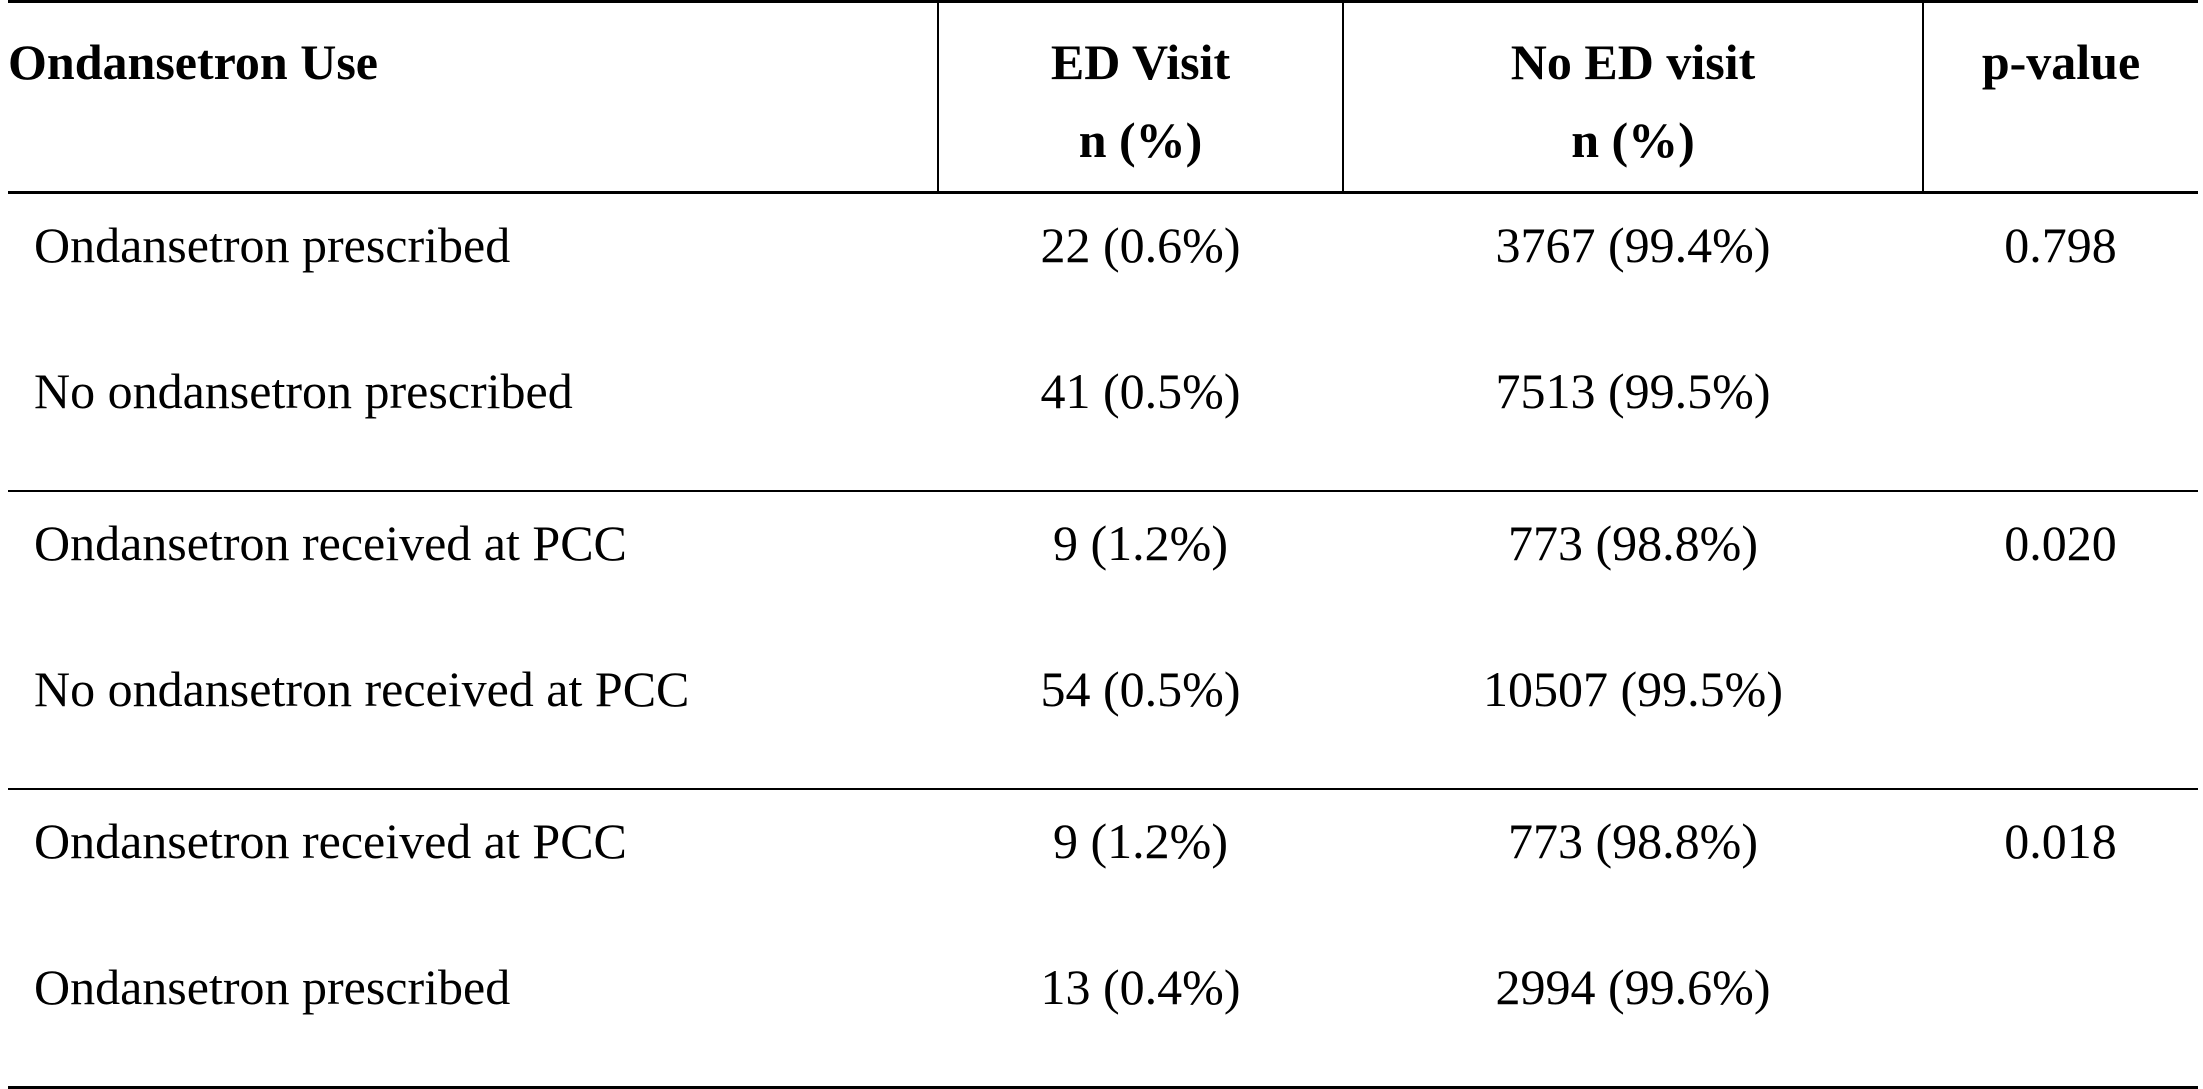 The image size is (2203, 1089). Describe the element at coordinates (1633, 418) in the screenshot. I see `no-ed-visit-value: 7513 (99.5%)` at that location.